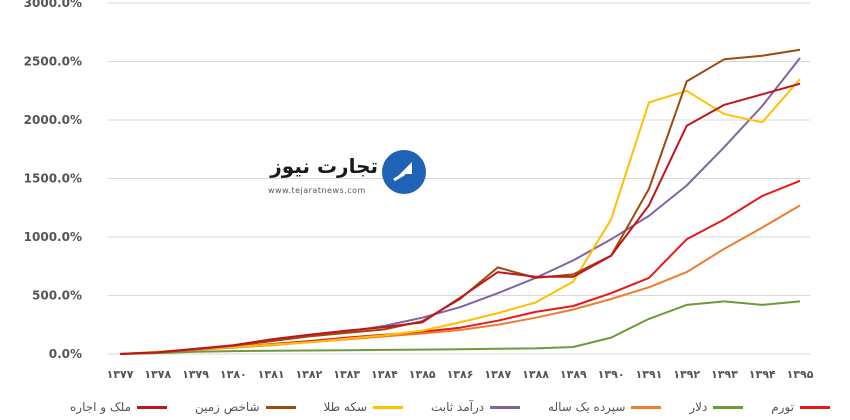 The image size is (850, 420). I want to click on y-tick-label: 1000.0%, so click(53, 237).